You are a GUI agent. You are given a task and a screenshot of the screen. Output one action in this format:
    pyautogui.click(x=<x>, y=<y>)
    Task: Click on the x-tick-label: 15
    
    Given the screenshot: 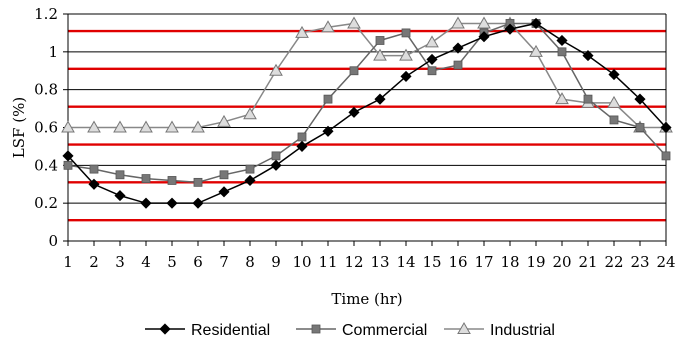 What is the action you would take?
    pyautogui.click(x=431, y=262)
    